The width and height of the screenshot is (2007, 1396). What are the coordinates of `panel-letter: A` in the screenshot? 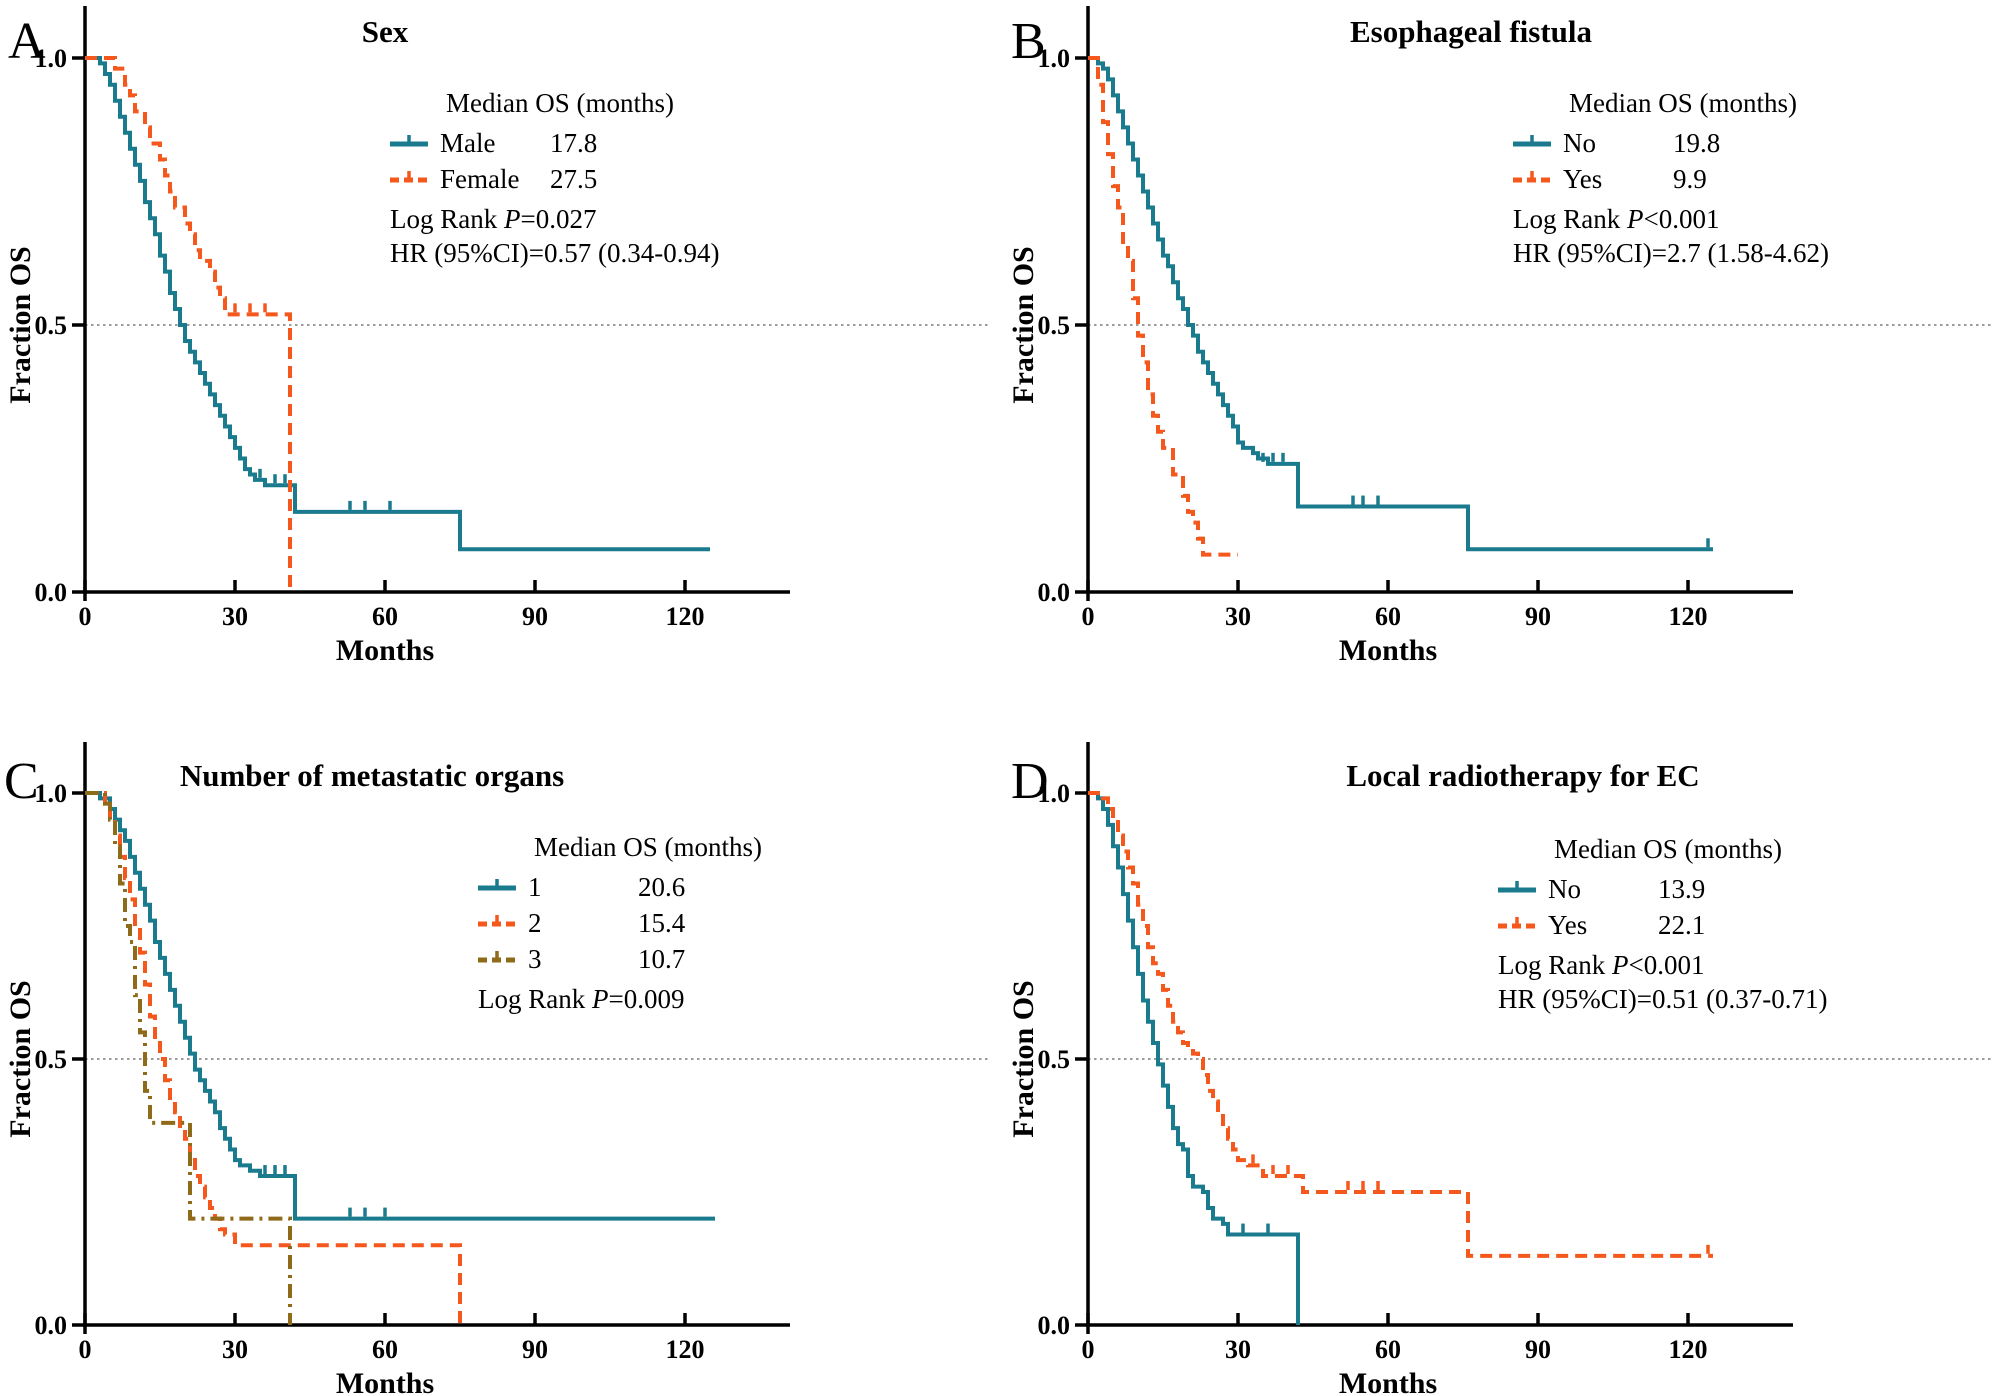 It's located at (27, 41).